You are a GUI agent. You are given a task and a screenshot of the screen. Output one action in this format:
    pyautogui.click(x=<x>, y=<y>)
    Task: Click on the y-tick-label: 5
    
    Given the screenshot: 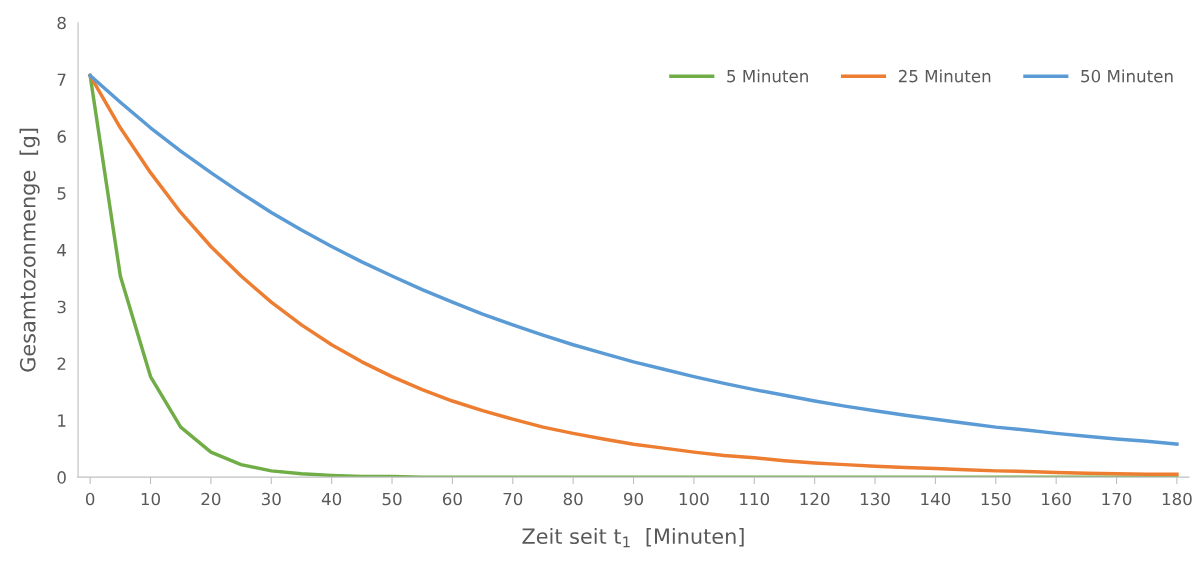 What is the action you would take?
    pyautogui.click(x=61, y=193)
    